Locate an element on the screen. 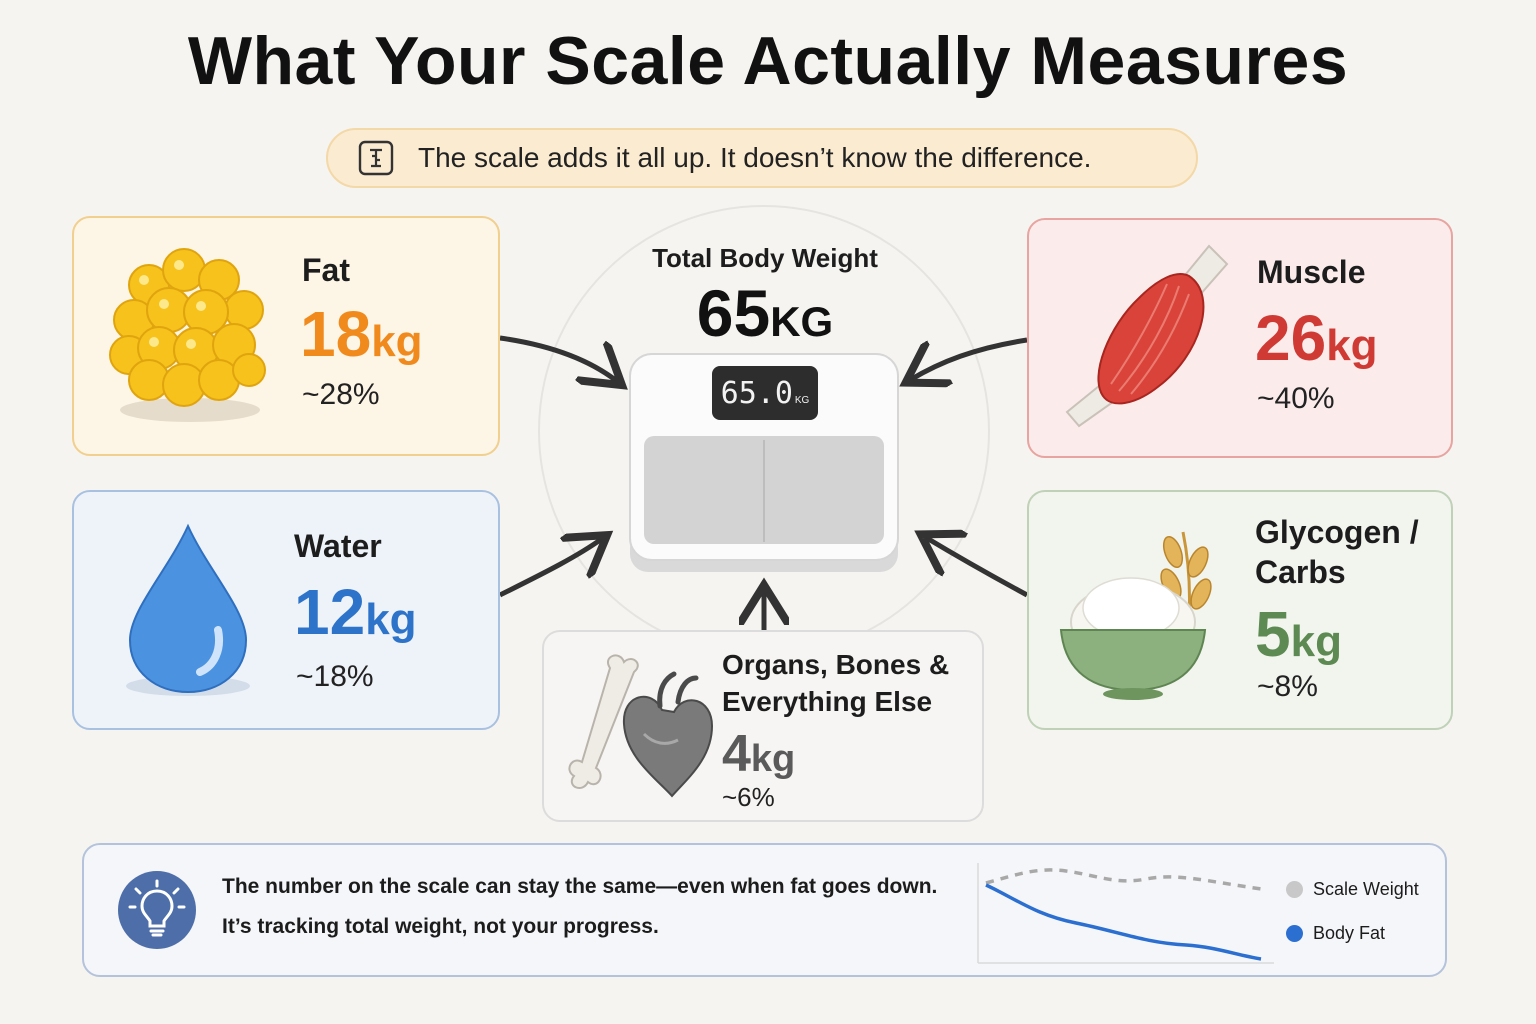  glycogen-value-unit: kg is located at coordinates (1316, 641).